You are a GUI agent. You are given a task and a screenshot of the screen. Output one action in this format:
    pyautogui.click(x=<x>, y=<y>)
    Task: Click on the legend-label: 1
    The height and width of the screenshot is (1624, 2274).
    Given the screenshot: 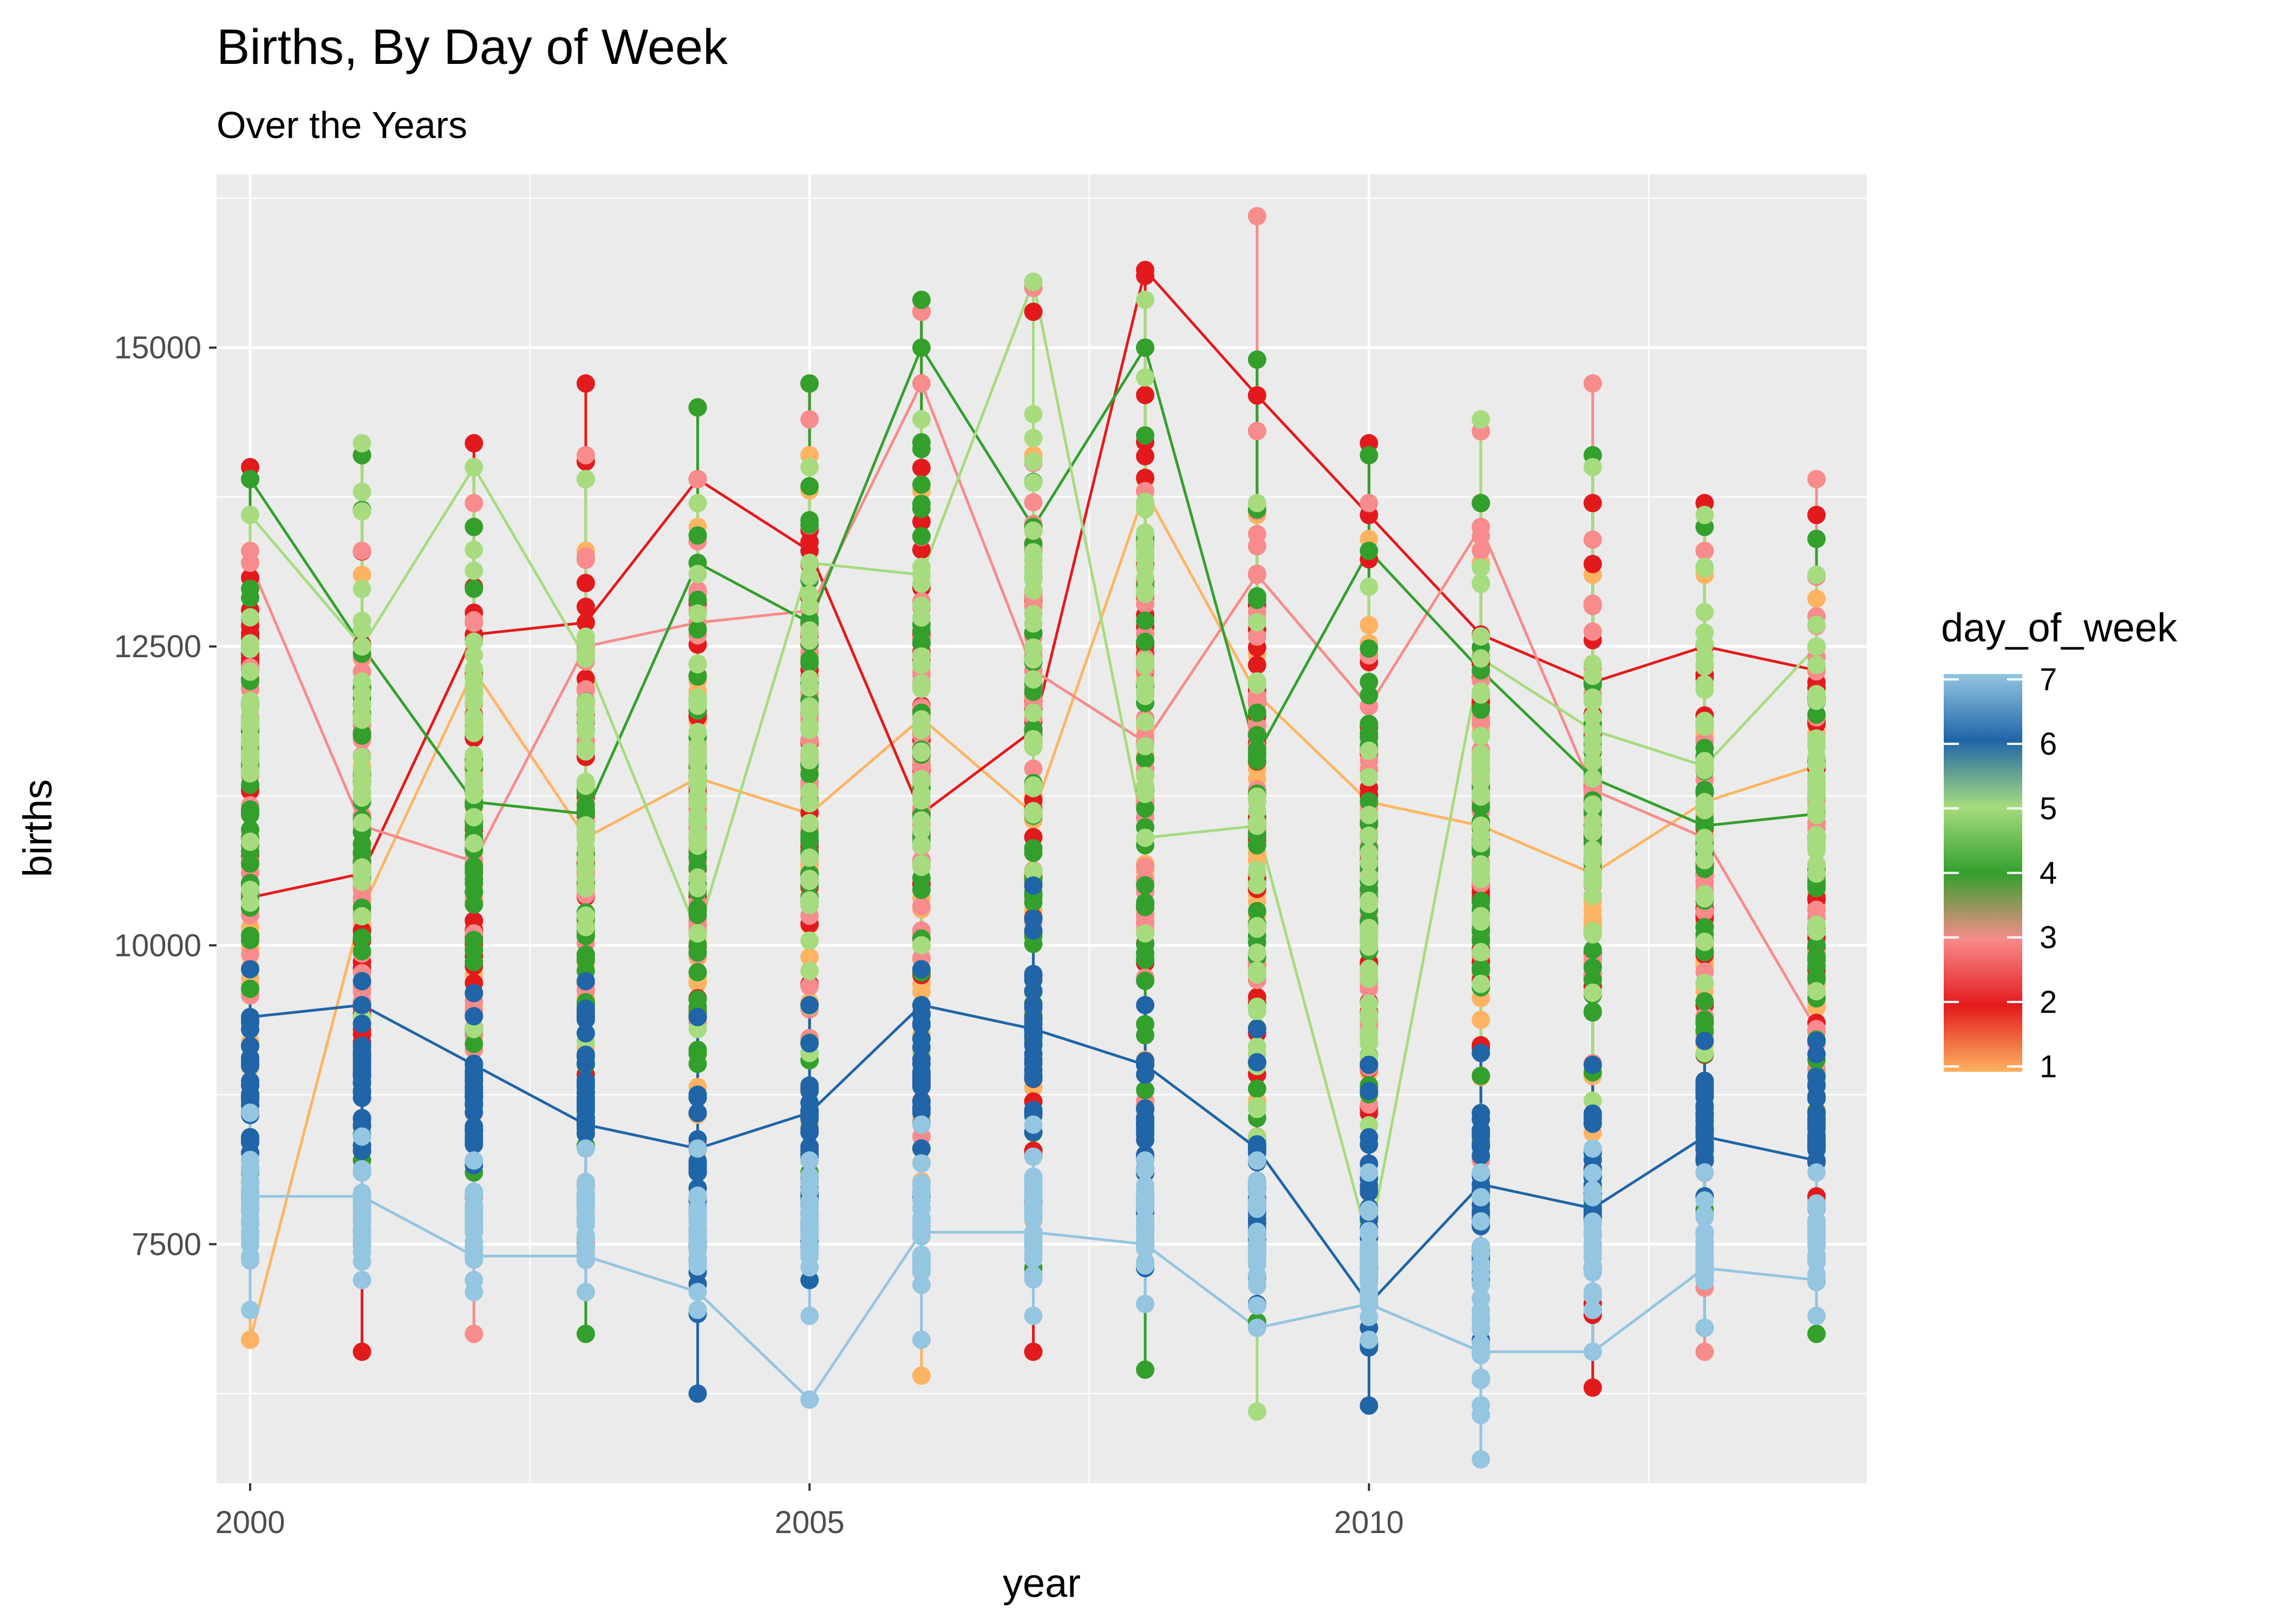 What is the action you would take?
    pyautogui.click(x=2049, y=1066)
    